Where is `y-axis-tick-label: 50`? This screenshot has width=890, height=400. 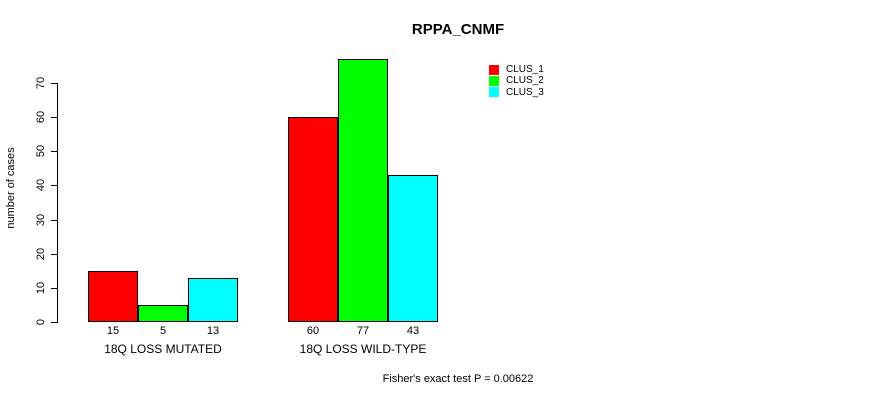
y-axis-tick-label: 50 is located at coordinates (41, 151).